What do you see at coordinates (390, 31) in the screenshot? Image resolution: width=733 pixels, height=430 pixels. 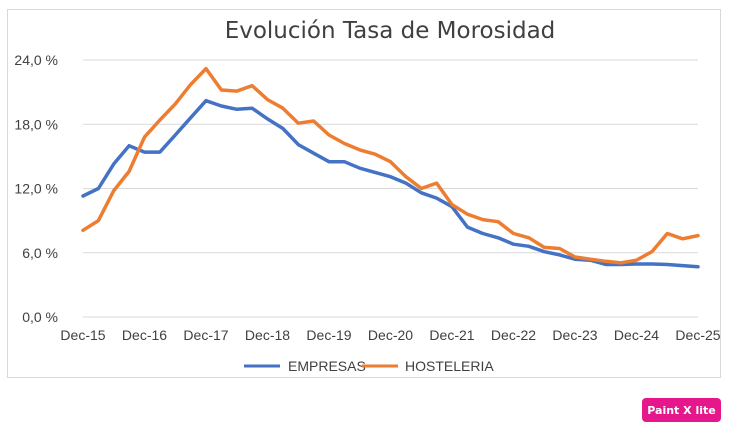 I see `chart-title: Evolución Tasa de Morosidad` at bounding box center [390, 31].